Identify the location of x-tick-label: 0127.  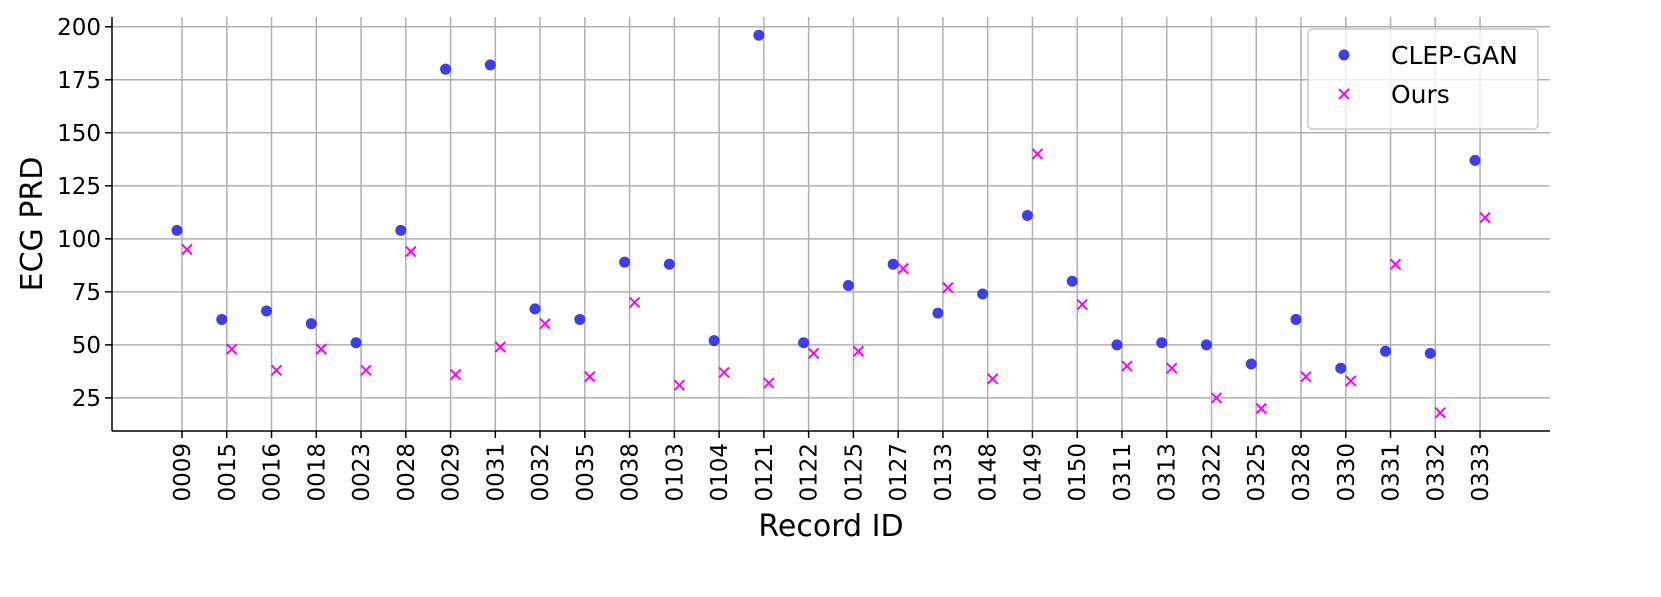
(899, 472).